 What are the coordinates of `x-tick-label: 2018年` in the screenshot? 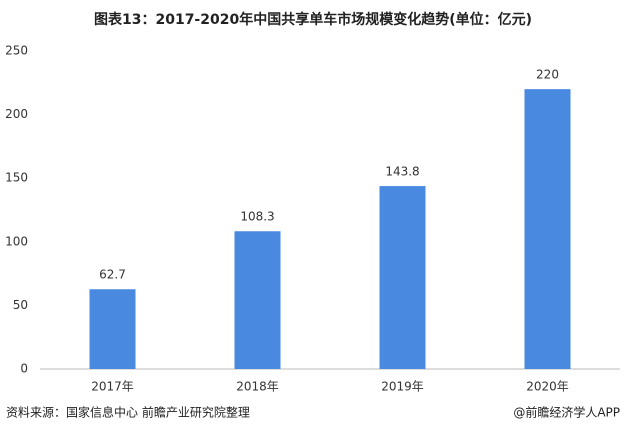 It's located at (257, 387).